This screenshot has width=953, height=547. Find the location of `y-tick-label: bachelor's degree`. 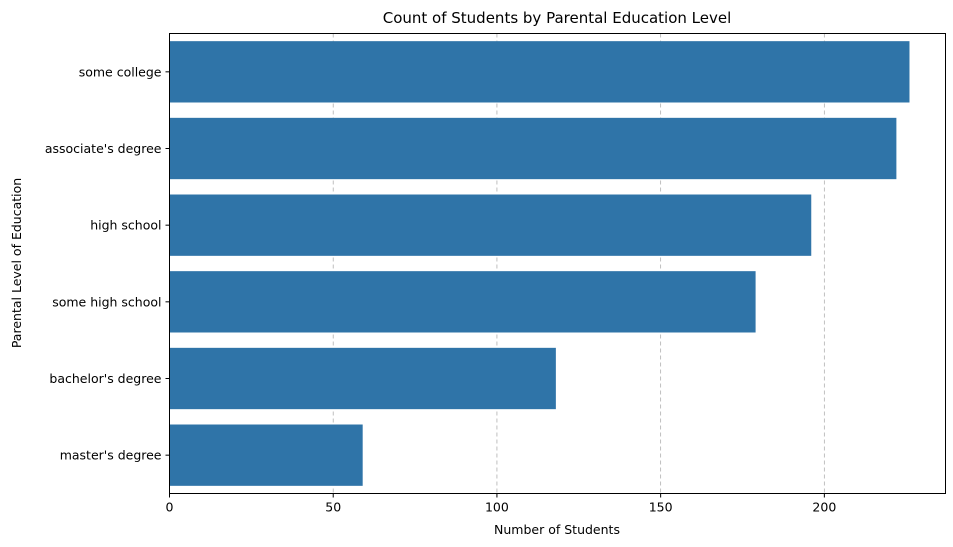

y-tick-label: bachelor's degree is located at coordinates (105, 378).